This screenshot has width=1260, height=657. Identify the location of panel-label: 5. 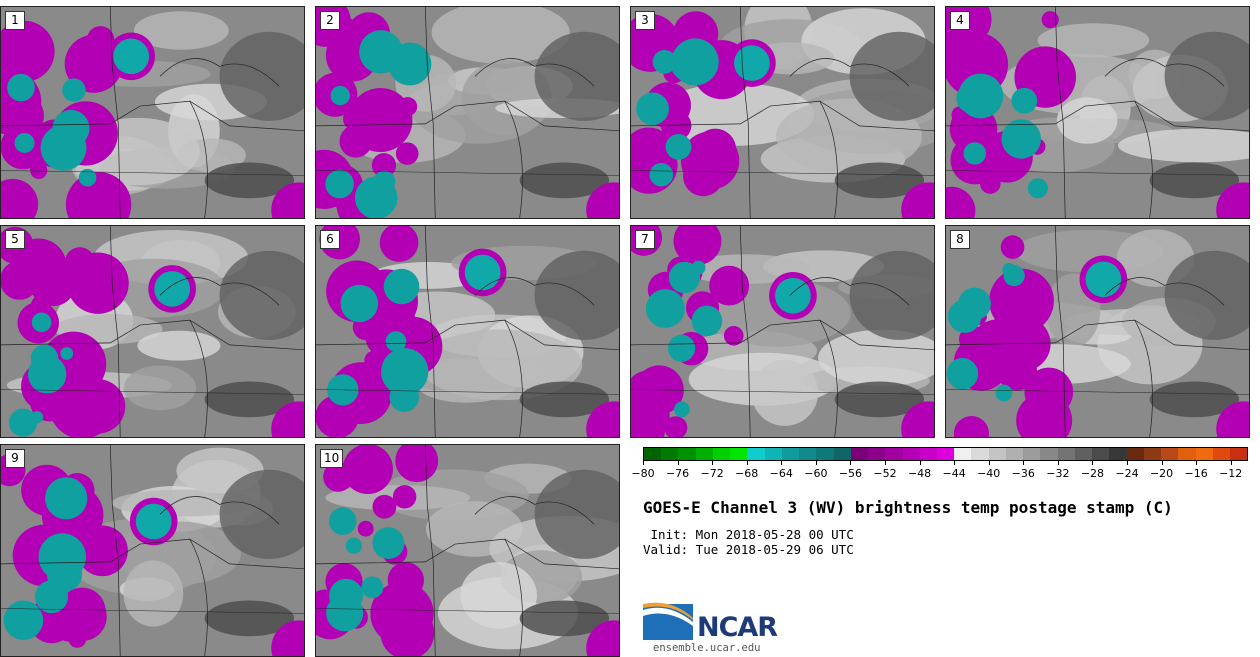
(15, 239).